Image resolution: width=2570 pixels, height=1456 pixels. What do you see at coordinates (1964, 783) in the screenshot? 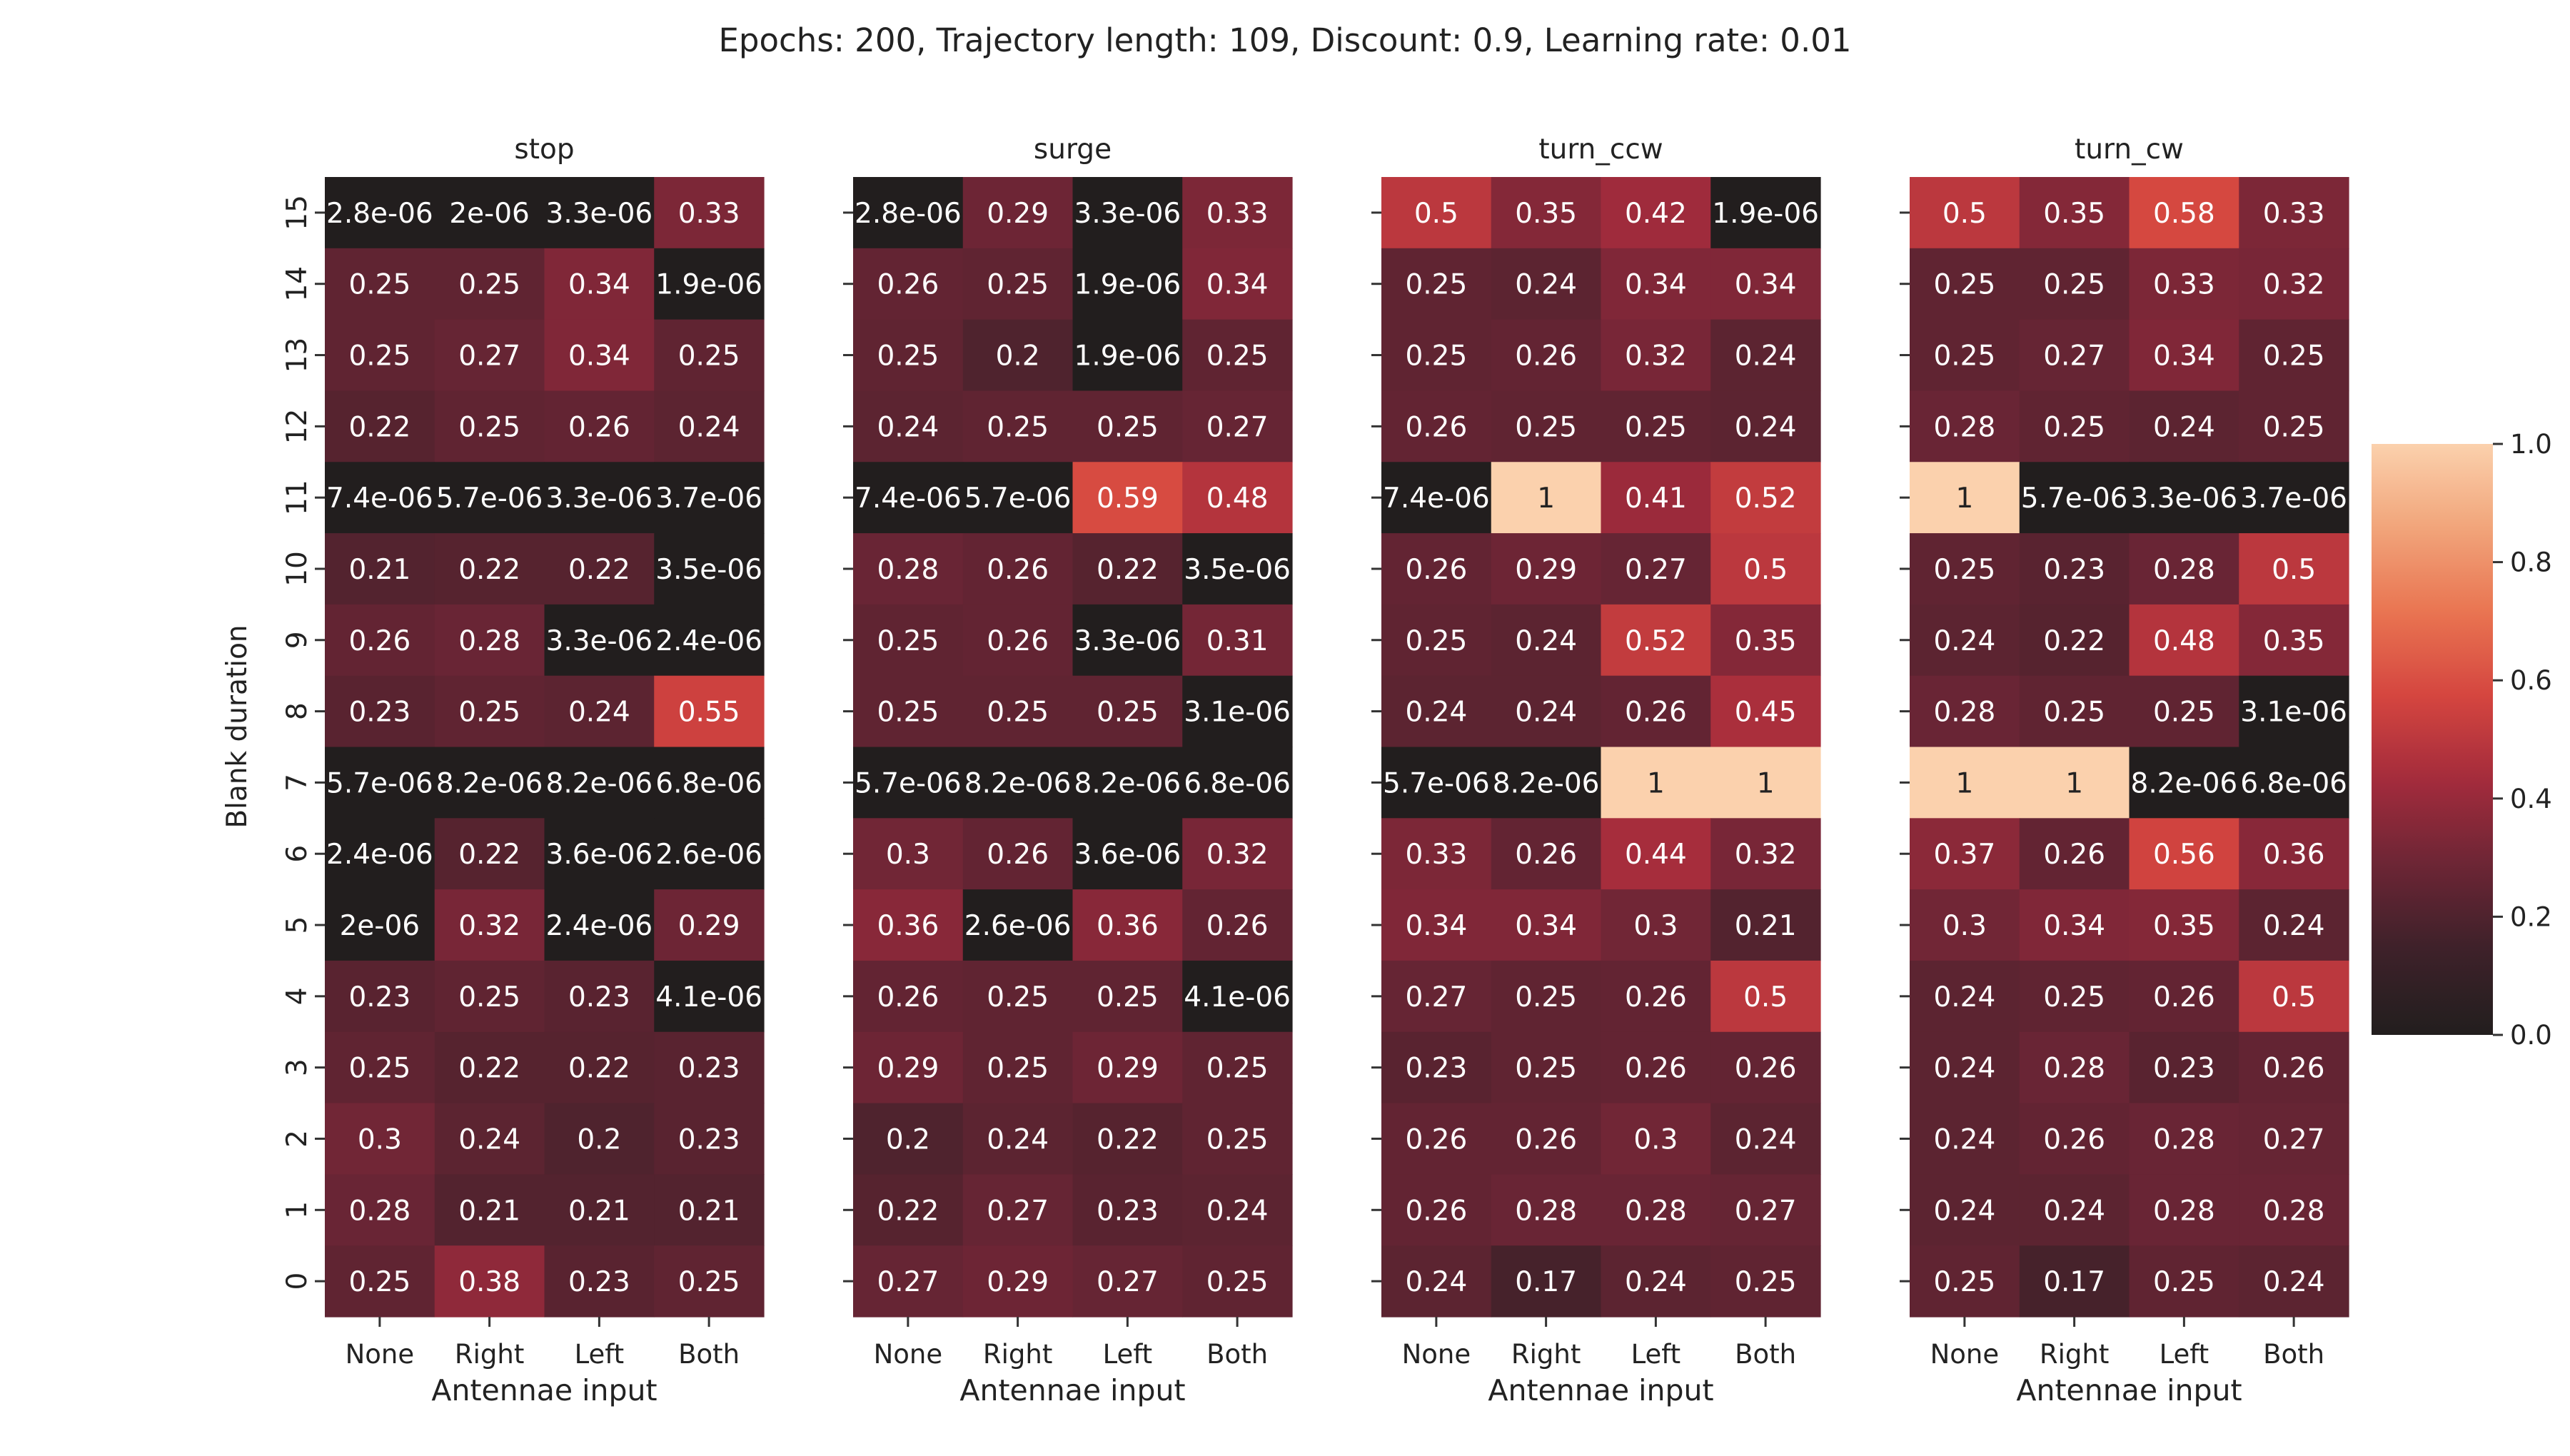
I see `cell-value-label: 1` at bounding box center [1964, 783].